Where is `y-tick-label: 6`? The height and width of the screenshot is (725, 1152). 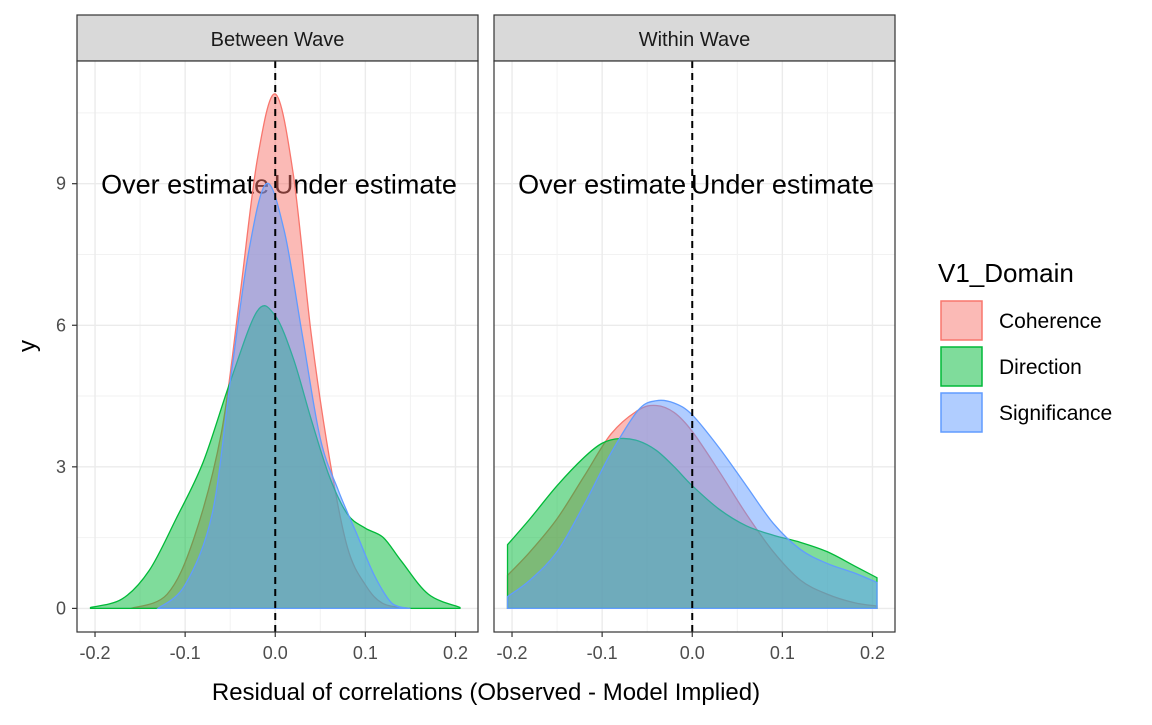
y-tick-label: 6 is located at coordinates (61, 325).